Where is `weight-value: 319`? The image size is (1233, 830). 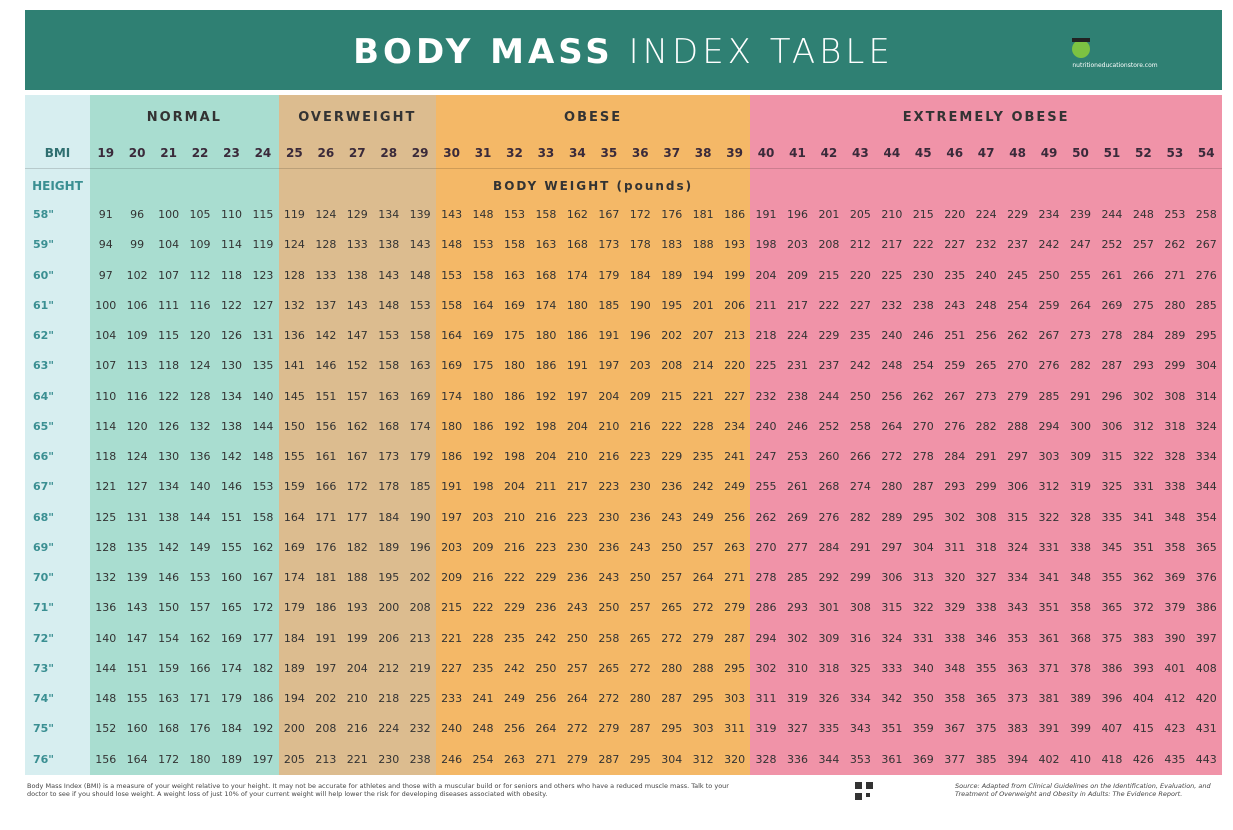
weight-value: 319 is located at coordinates (766, 729).